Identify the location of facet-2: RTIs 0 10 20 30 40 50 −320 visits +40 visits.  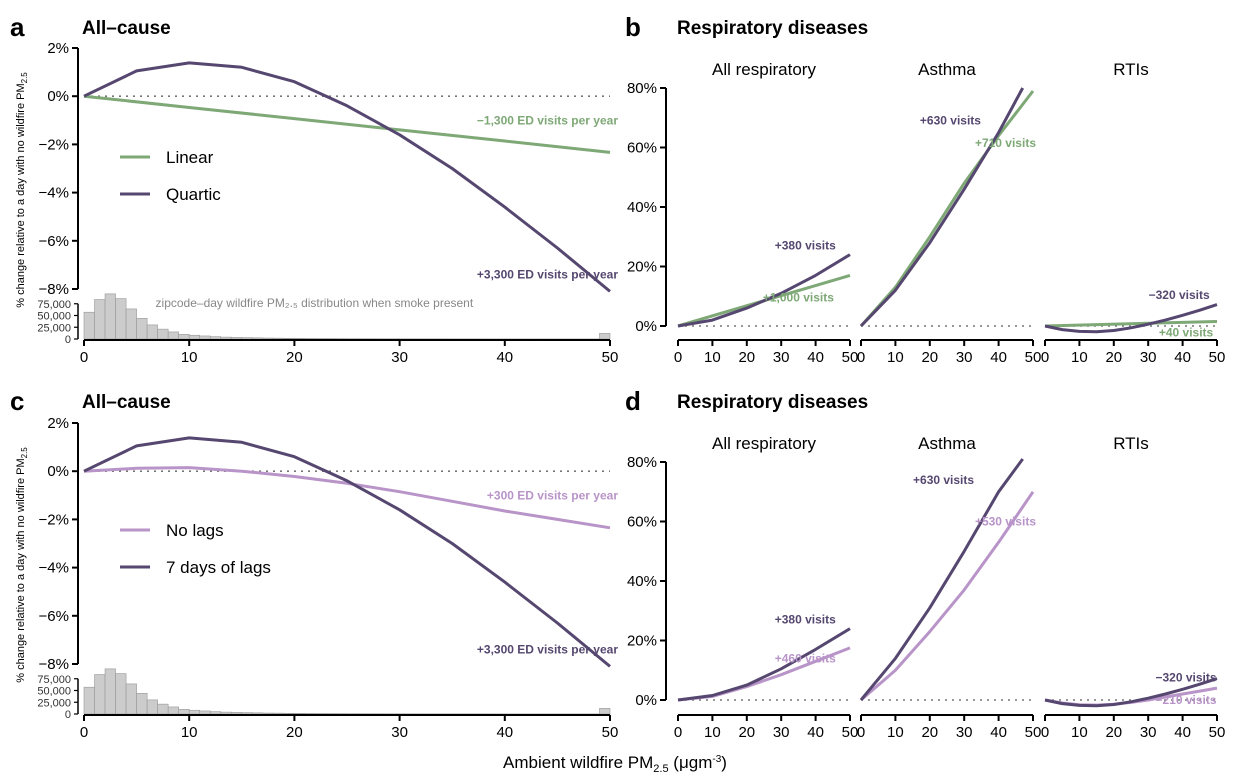
(1133, 213).